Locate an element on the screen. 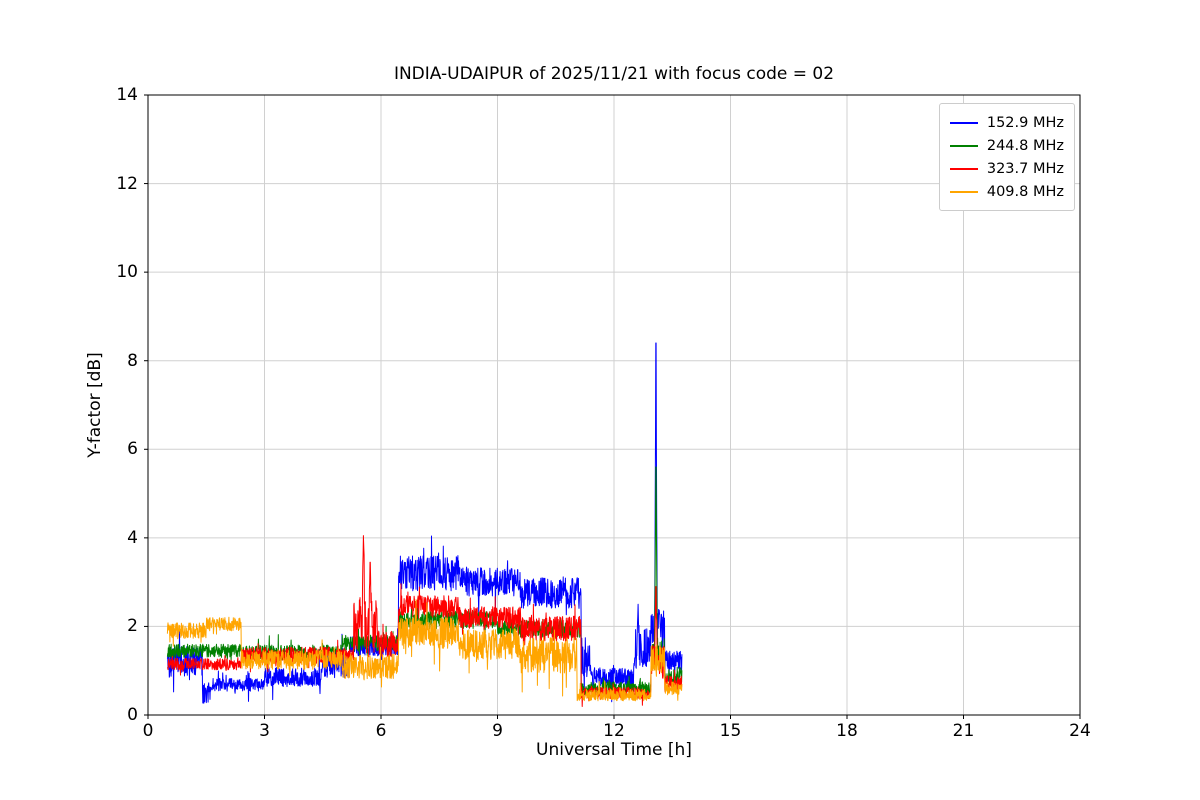 The image size is (1200, 800). legend-label: 152.9 MHz is located at coordinates (1025, 122).